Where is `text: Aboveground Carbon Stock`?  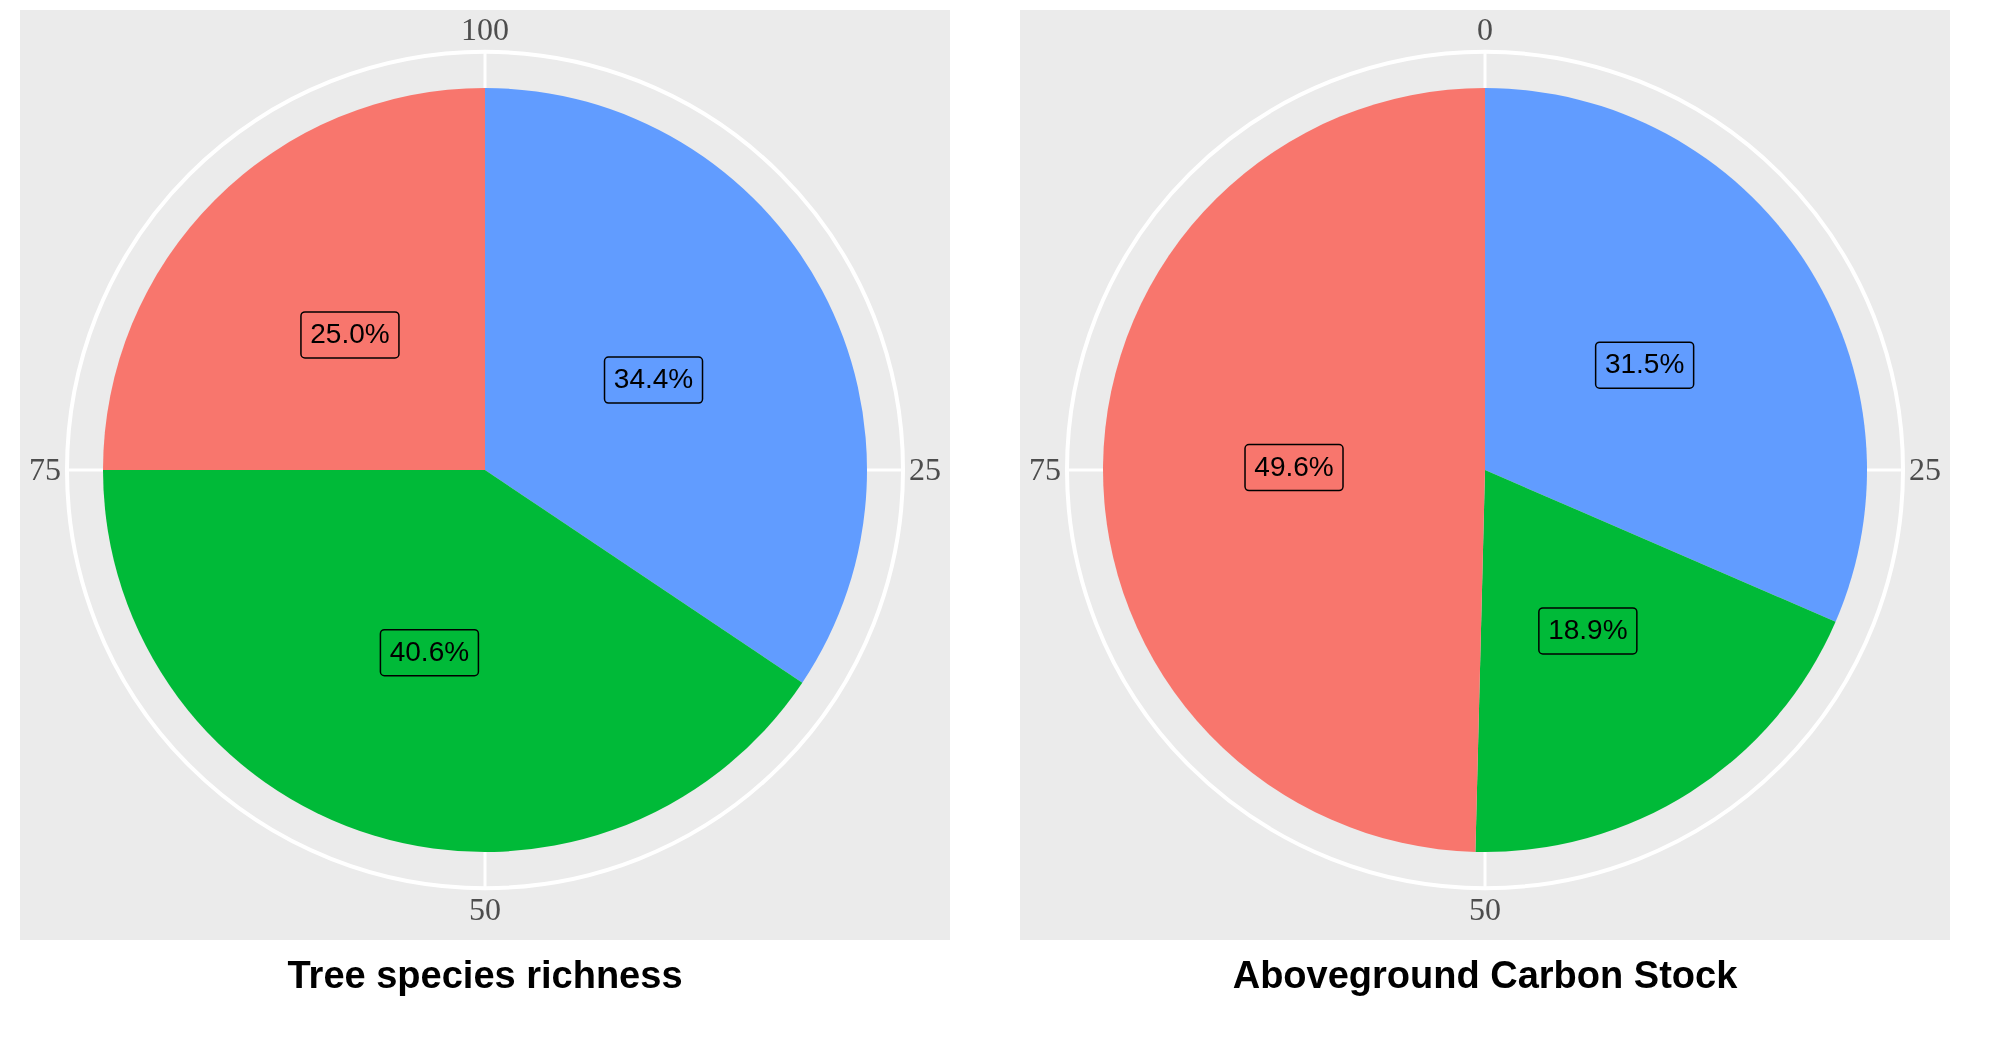 text: Aboveground Carbon Stock is located at coordinates (1485, 975).